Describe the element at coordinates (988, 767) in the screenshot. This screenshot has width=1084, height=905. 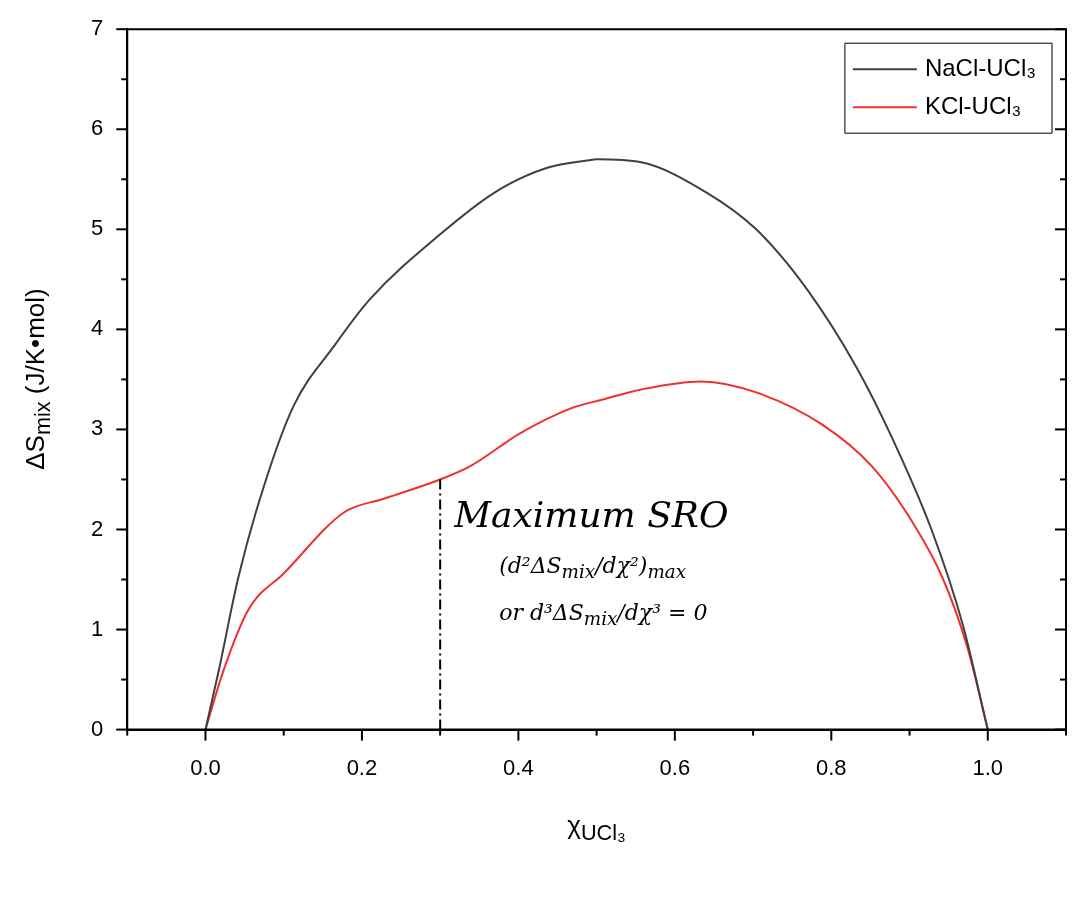
I see `x-tick-label: 1.0` at that location.